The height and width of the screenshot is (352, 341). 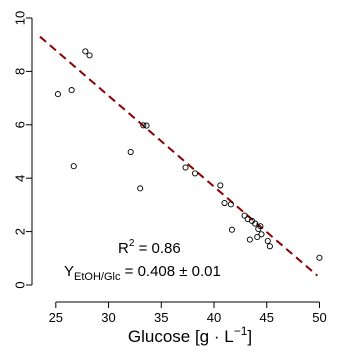 I want to click on x-axis-label: Glucose [g · L−1], so click(x=190, y=335).